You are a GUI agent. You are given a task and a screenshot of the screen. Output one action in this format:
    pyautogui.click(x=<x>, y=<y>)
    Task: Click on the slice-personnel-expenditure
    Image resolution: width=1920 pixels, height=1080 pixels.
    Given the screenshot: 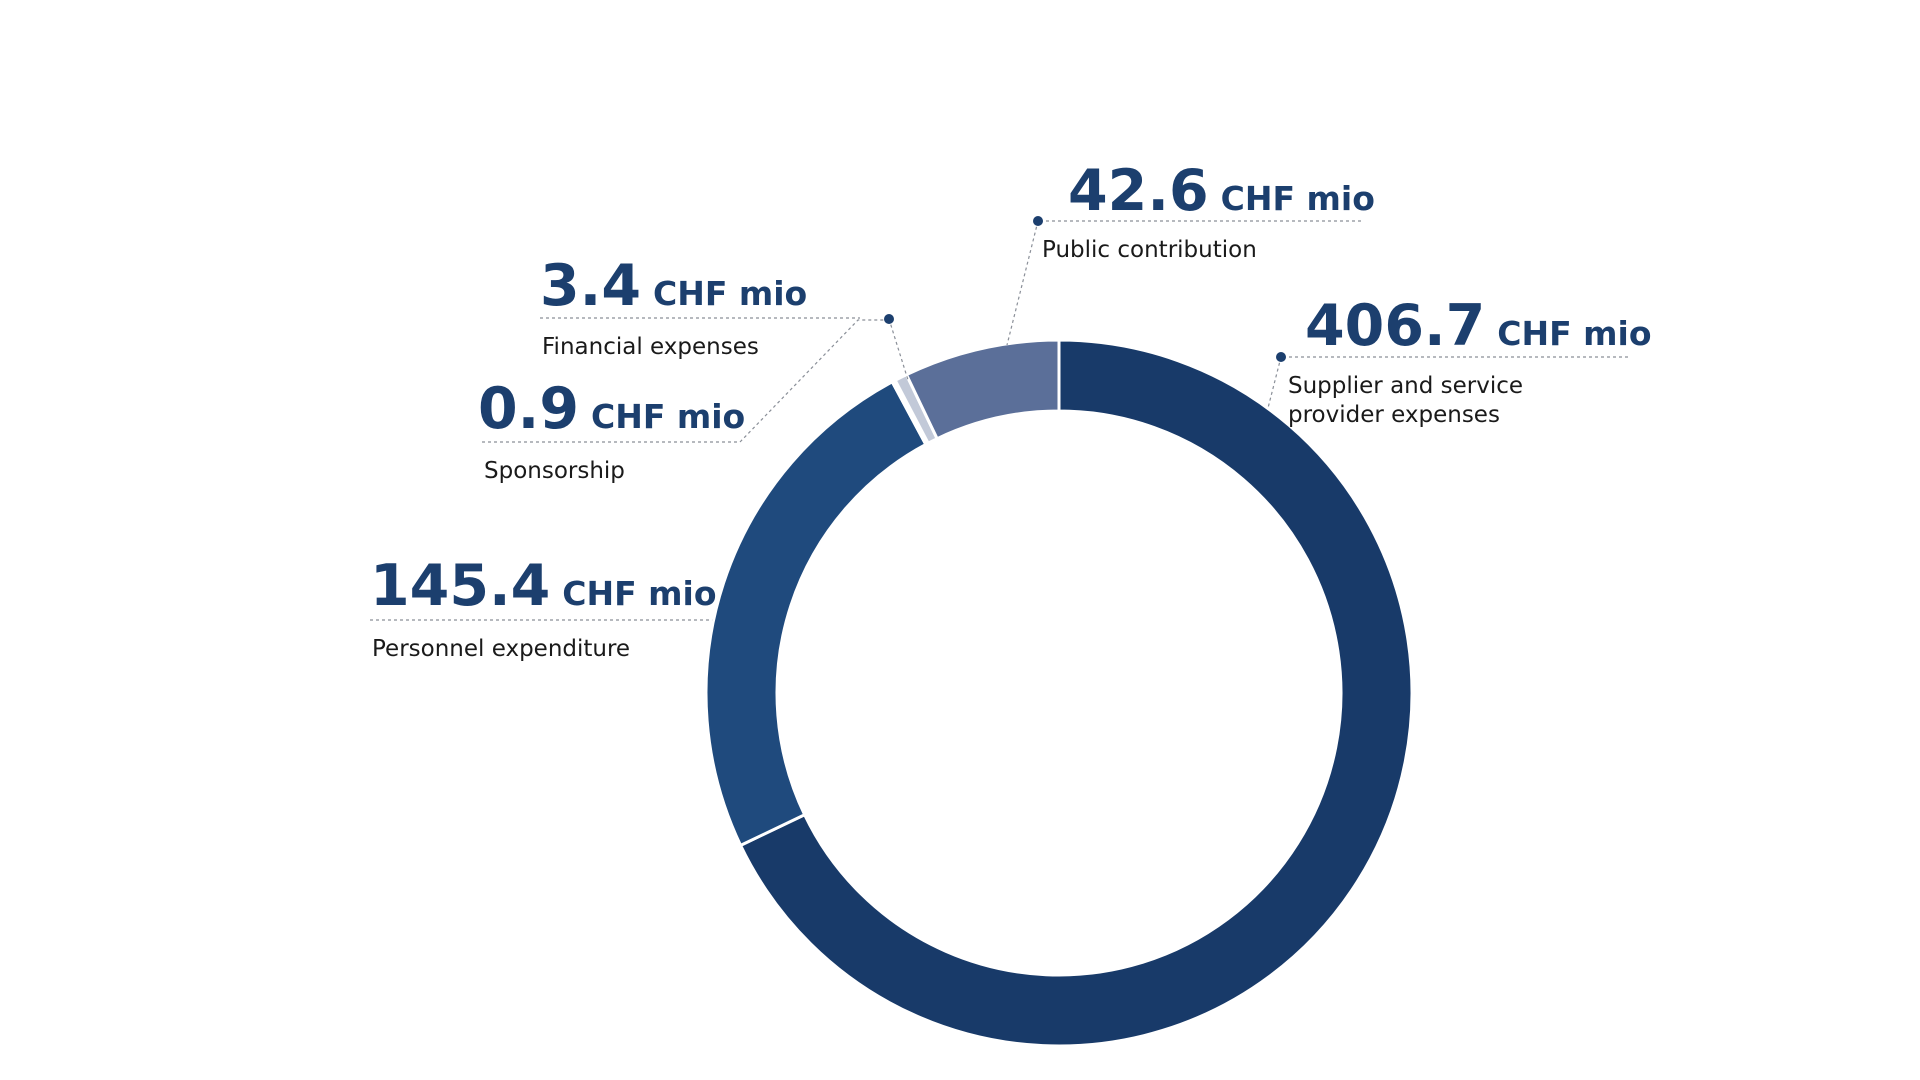 What is the action you would take?
    pyautogui.click(x=816, y=613)
    